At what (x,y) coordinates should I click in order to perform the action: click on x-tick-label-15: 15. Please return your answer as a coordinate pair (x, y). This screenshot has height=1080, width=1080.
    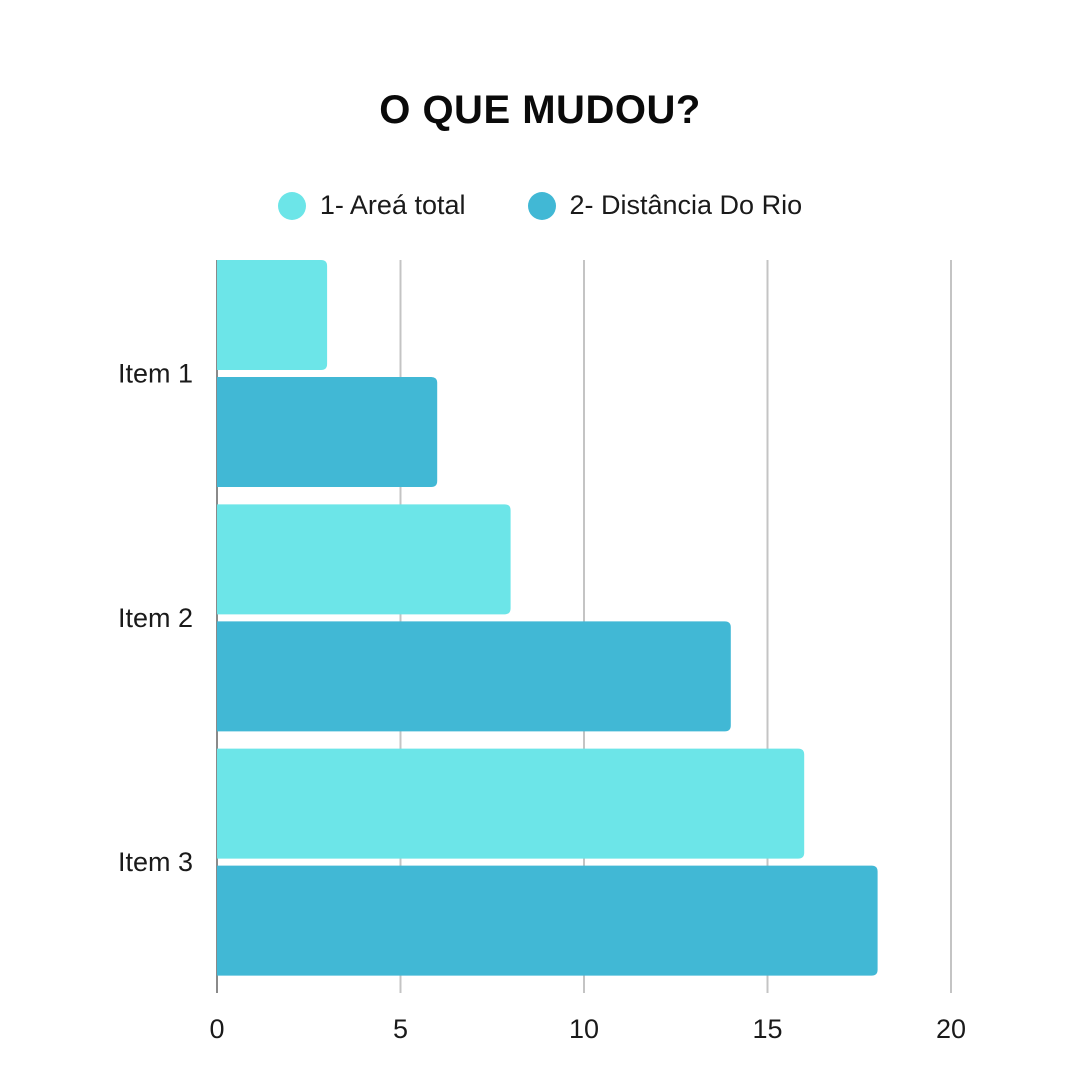
    Looking at the image, I should click on (767, 1029).